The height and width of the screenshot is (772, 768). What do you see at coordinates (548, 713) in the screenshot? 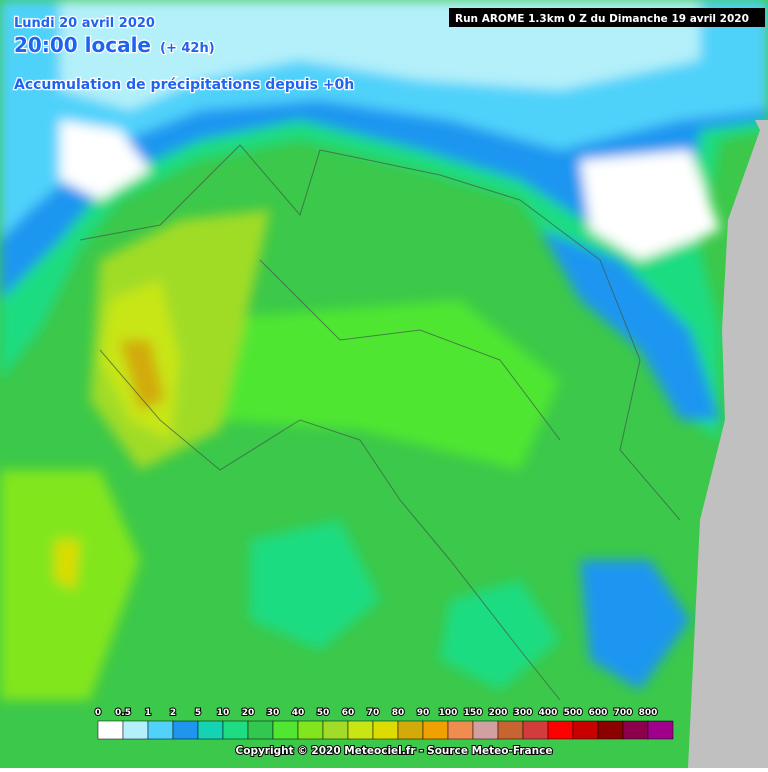
I see `legend-label: 400` at bounding box center [548, 713].